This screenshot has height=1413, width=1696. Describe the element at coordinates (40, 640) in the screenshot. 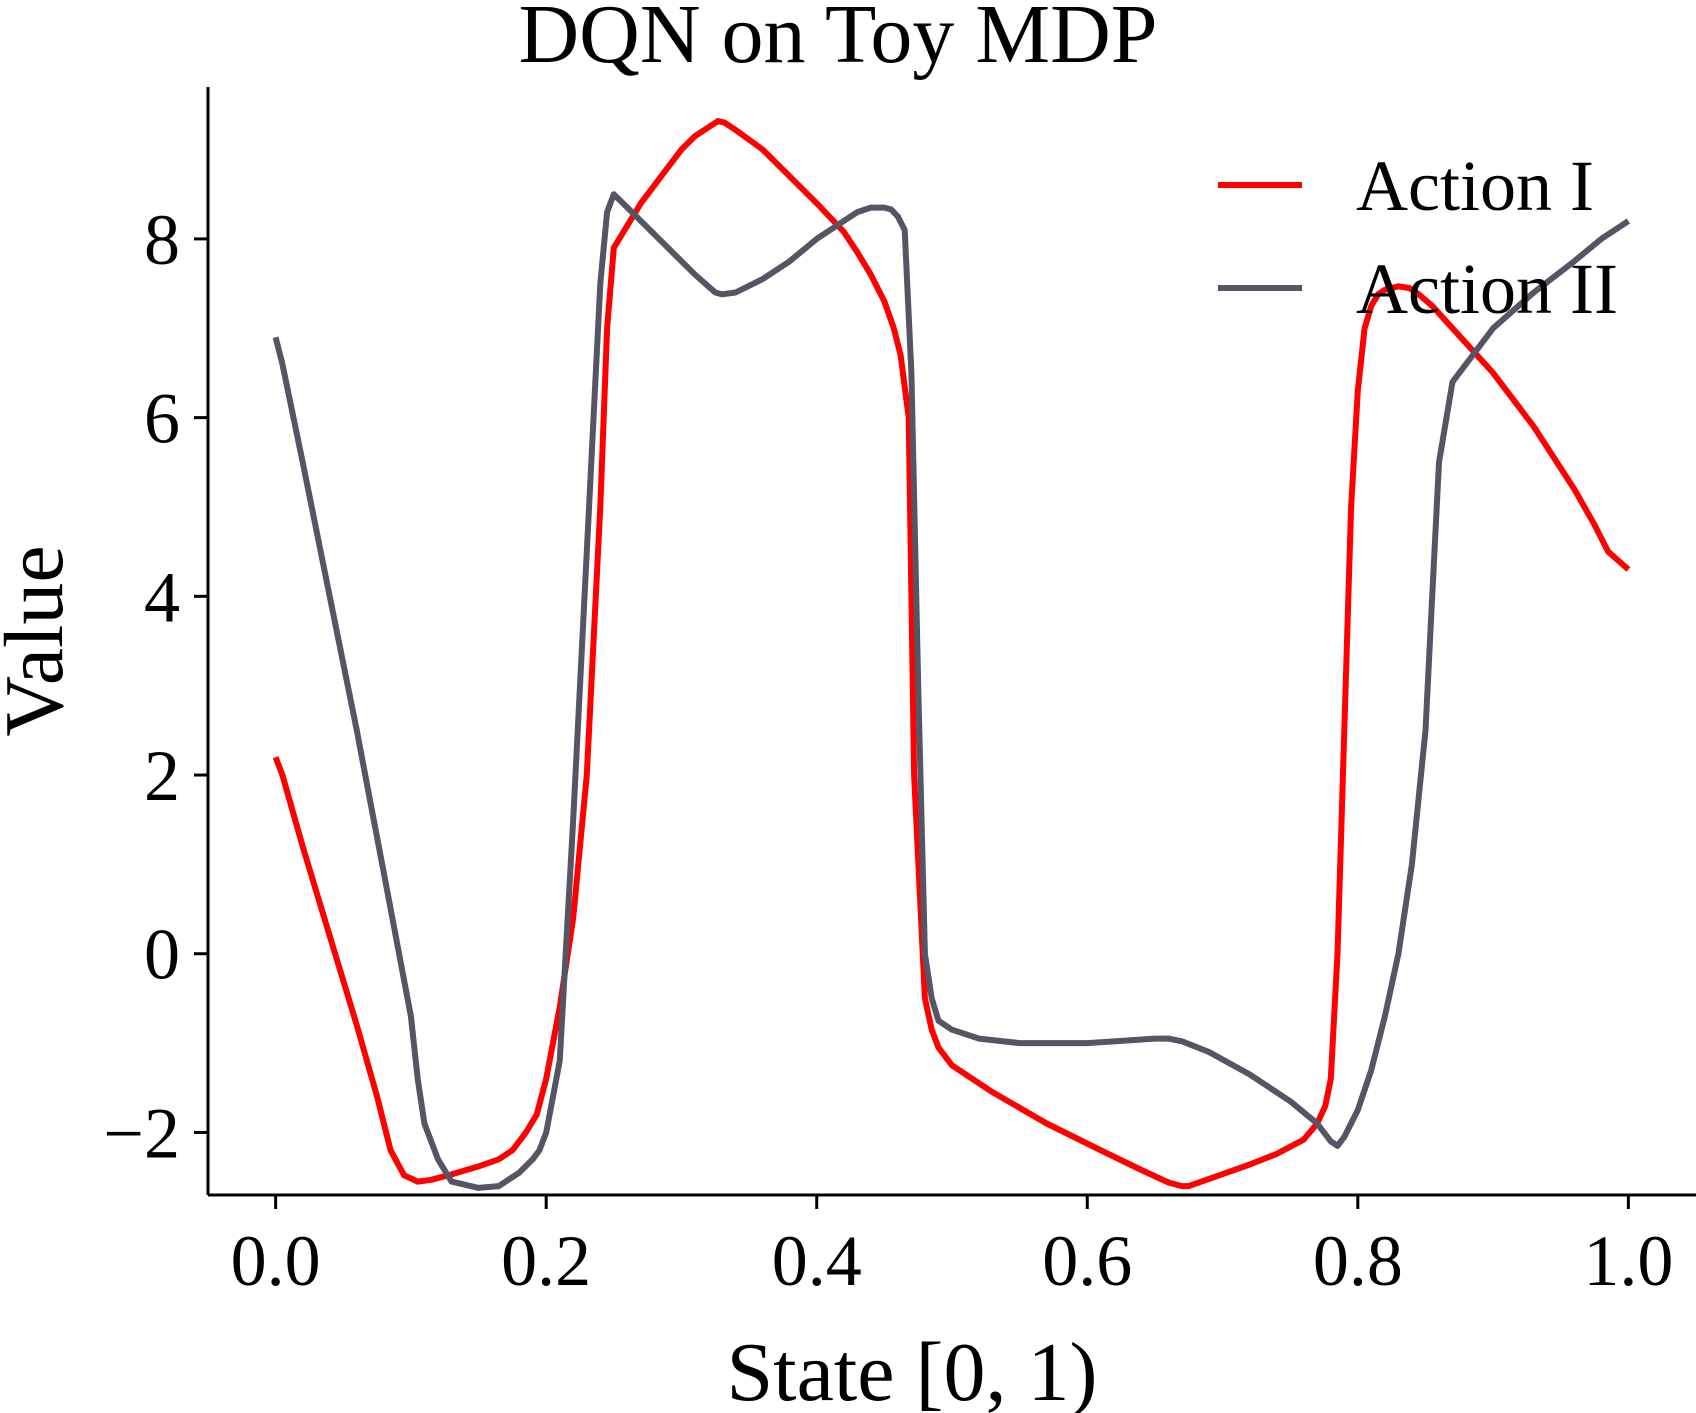

I see `y-axis-label: Value` at that location.